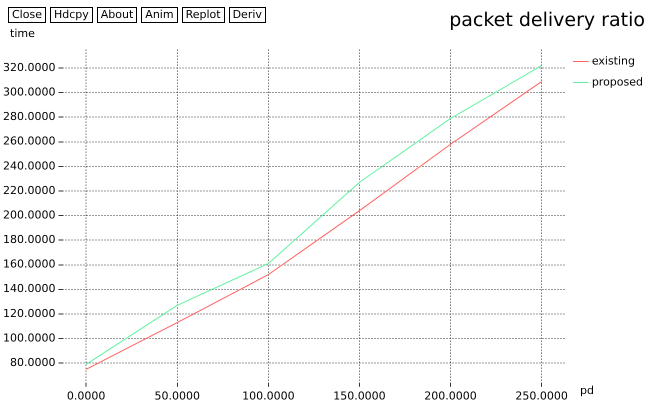  I want to click on x-tick-label: 100.0000, so click(268, 395).